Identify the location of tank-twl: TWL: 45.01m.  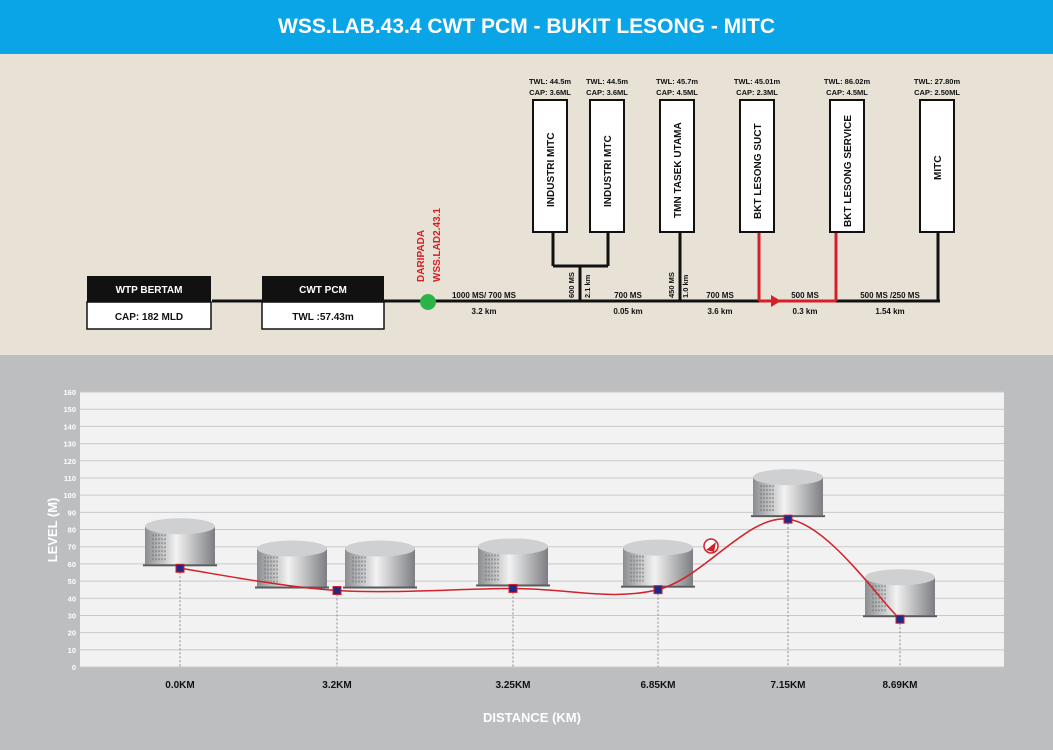
(757, 81).